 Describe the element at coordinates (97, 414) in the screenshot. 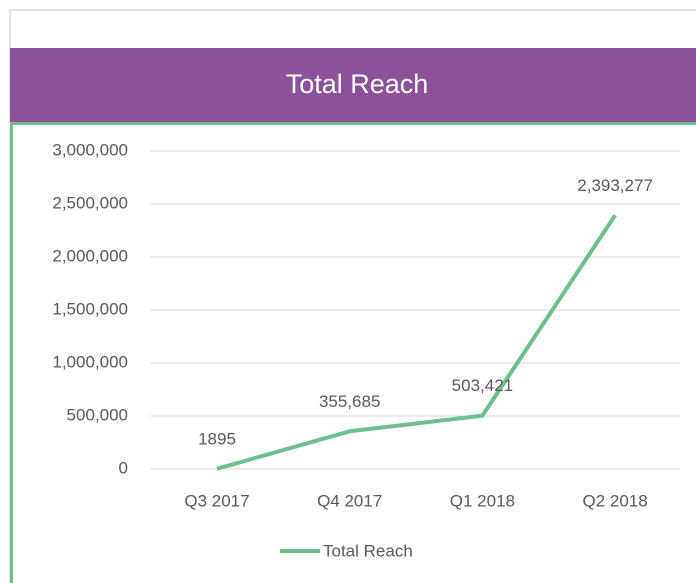

I see `y-tick-label: 500,000` at that location.